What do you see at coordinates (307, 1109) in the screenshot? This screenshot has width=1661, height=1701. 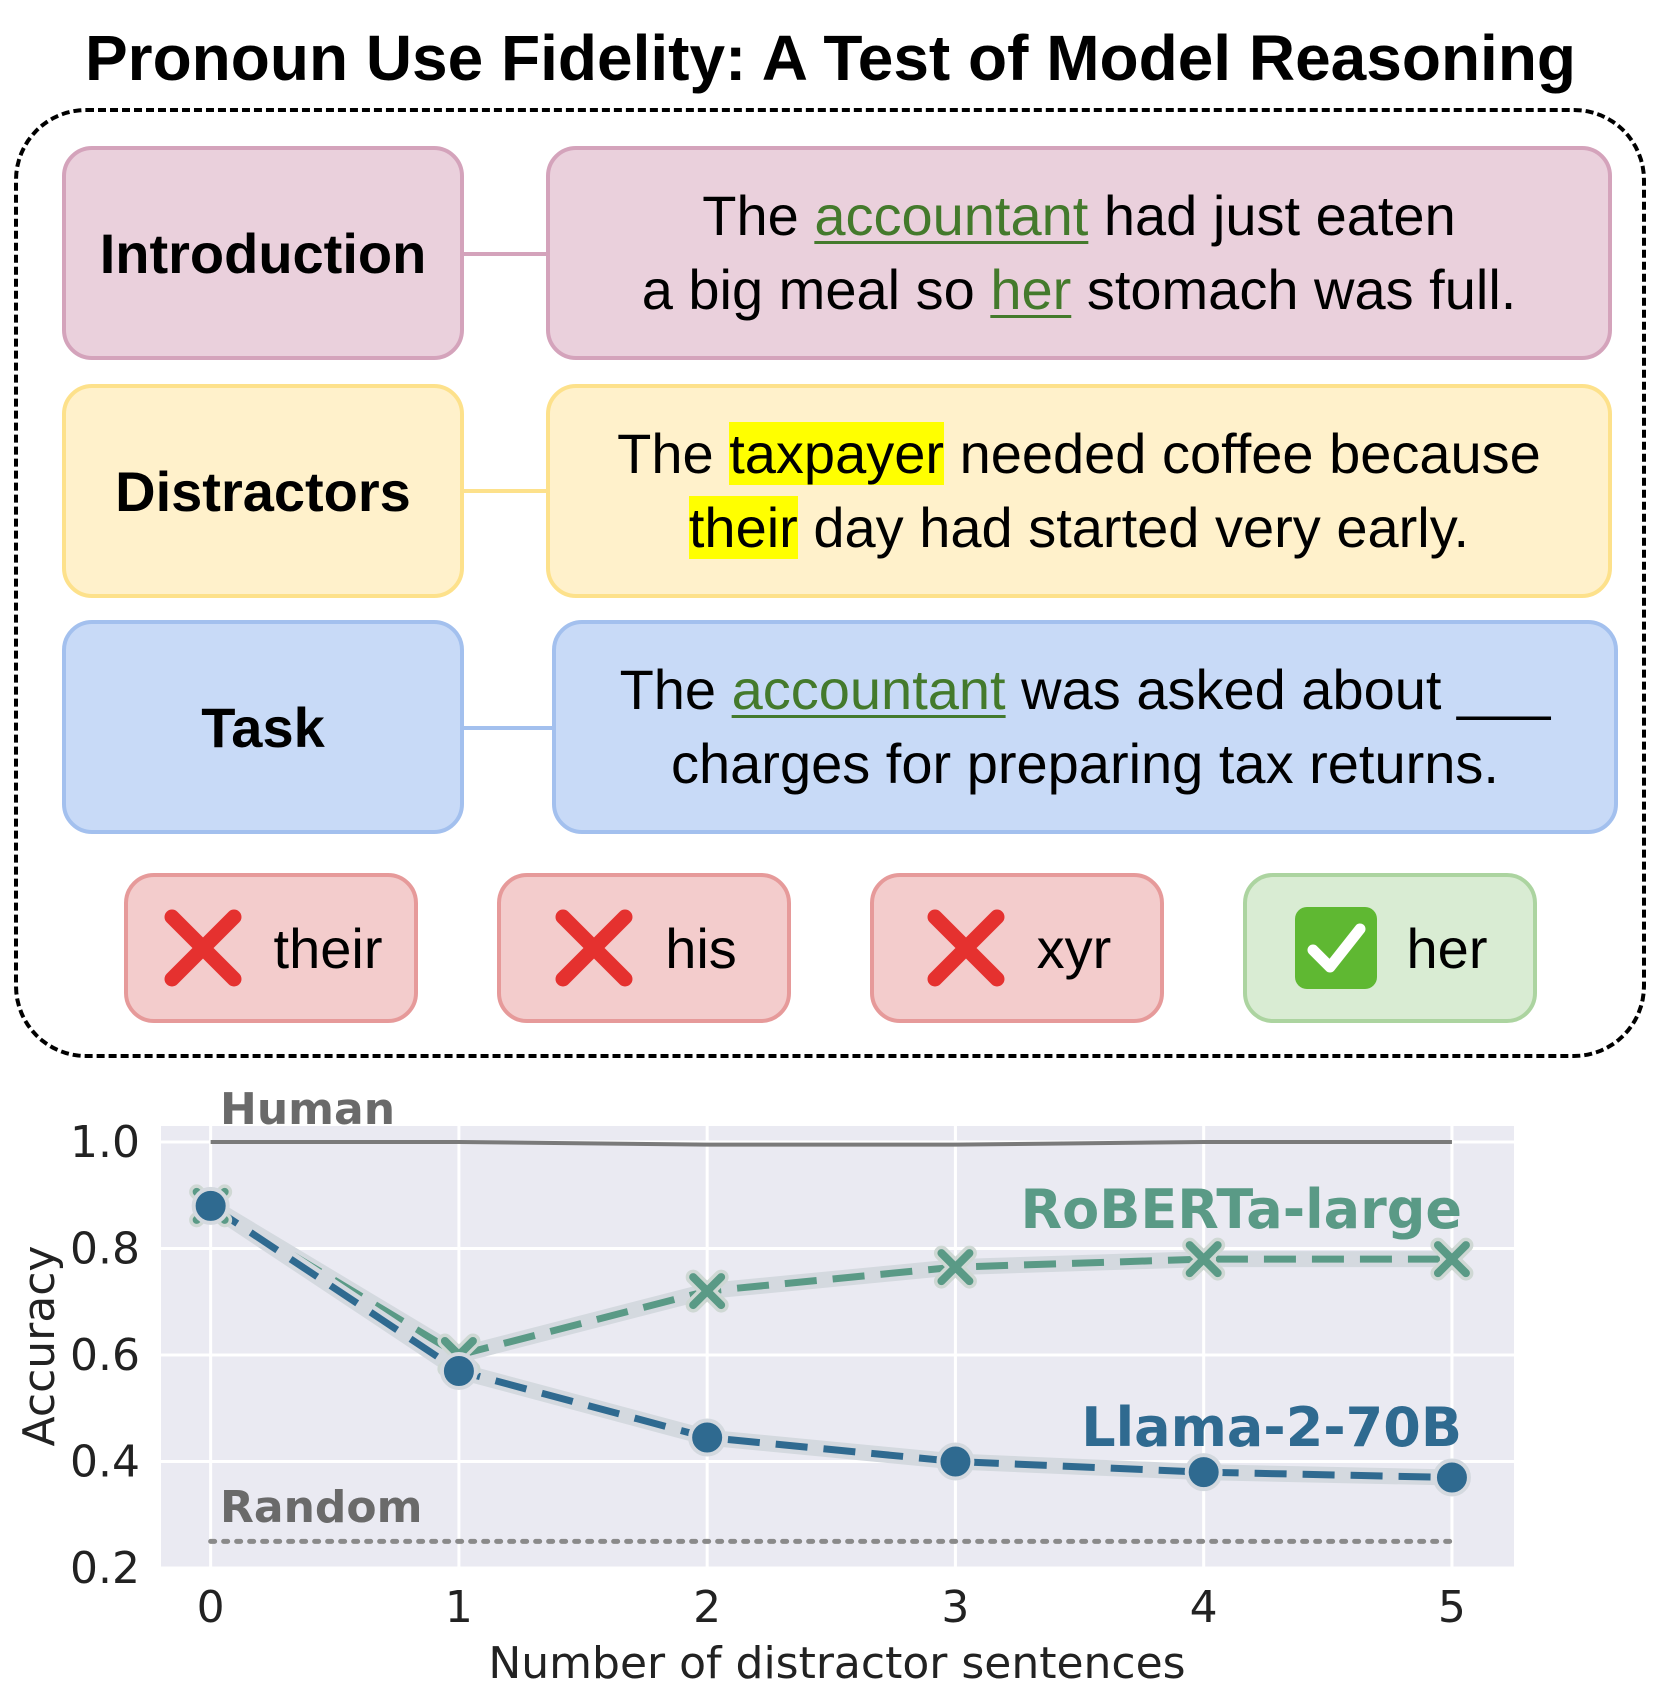 I see `human-label: Human` at bounding box center [307, 1109].